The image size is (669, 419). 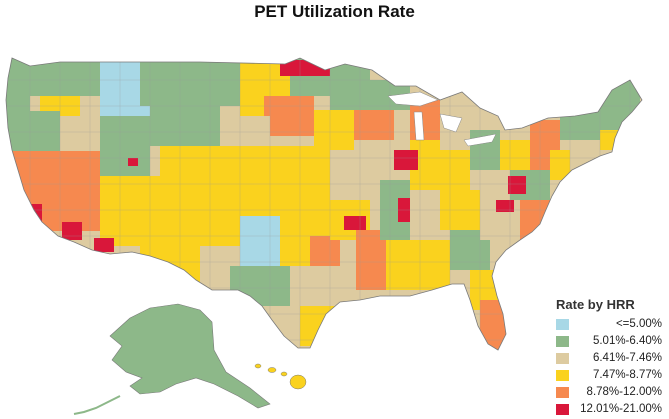 I want to click on lake-erie, so click(x=480, y=140).